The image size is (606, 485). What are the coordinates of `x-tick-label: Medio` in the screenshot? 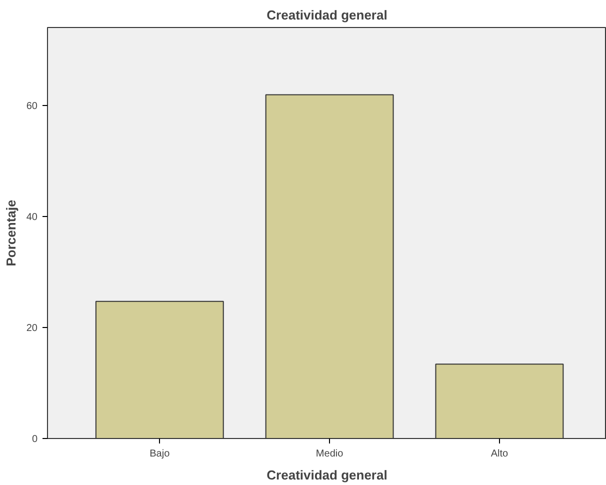 It's located at (330, 454).